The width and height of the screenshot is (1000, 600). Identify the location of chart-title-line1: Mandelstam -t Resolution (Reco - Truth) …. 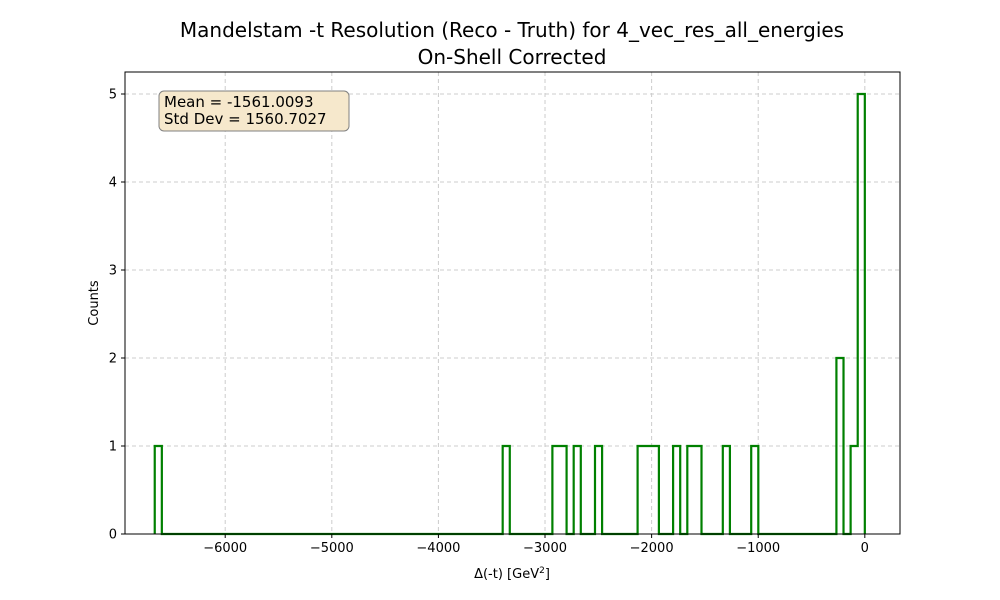
(512, 30).